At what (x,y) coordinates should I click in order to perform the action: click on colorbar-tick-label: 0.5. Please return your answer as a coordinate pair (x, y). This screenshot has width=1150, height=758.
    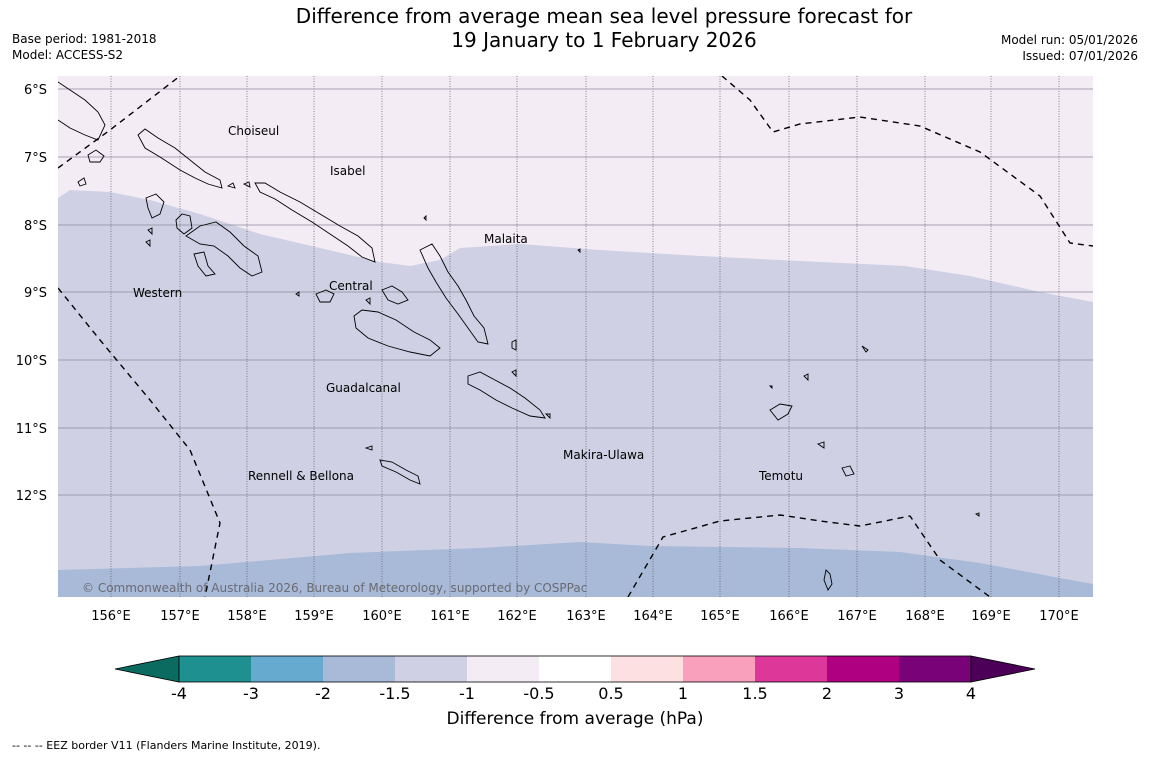
    Looking at the image, I should click on (610, 693).